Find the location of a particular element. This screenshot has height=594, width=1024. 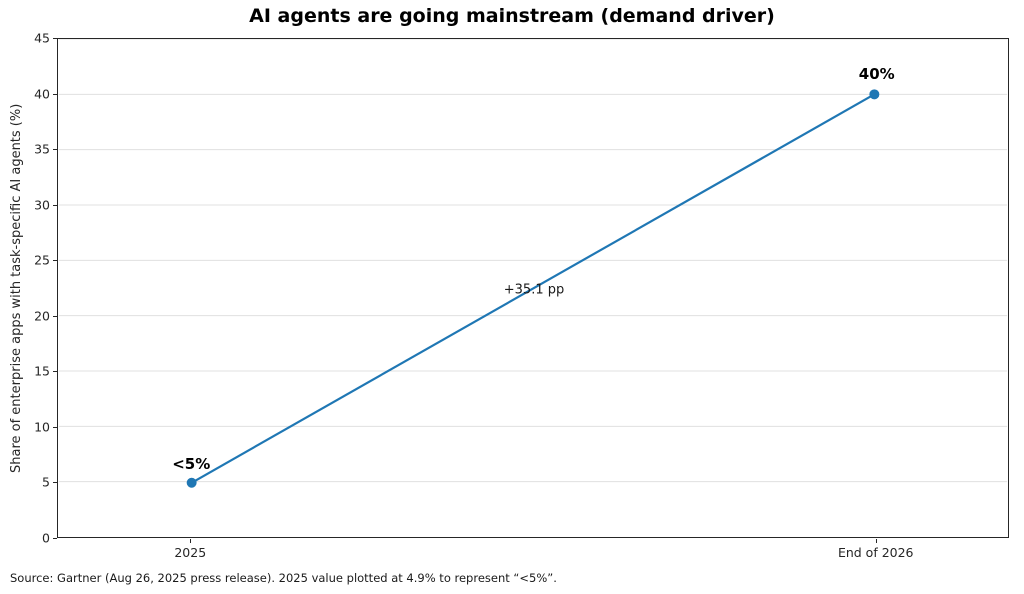

y-tick-label: 45 is located at coordinates (42, 38).